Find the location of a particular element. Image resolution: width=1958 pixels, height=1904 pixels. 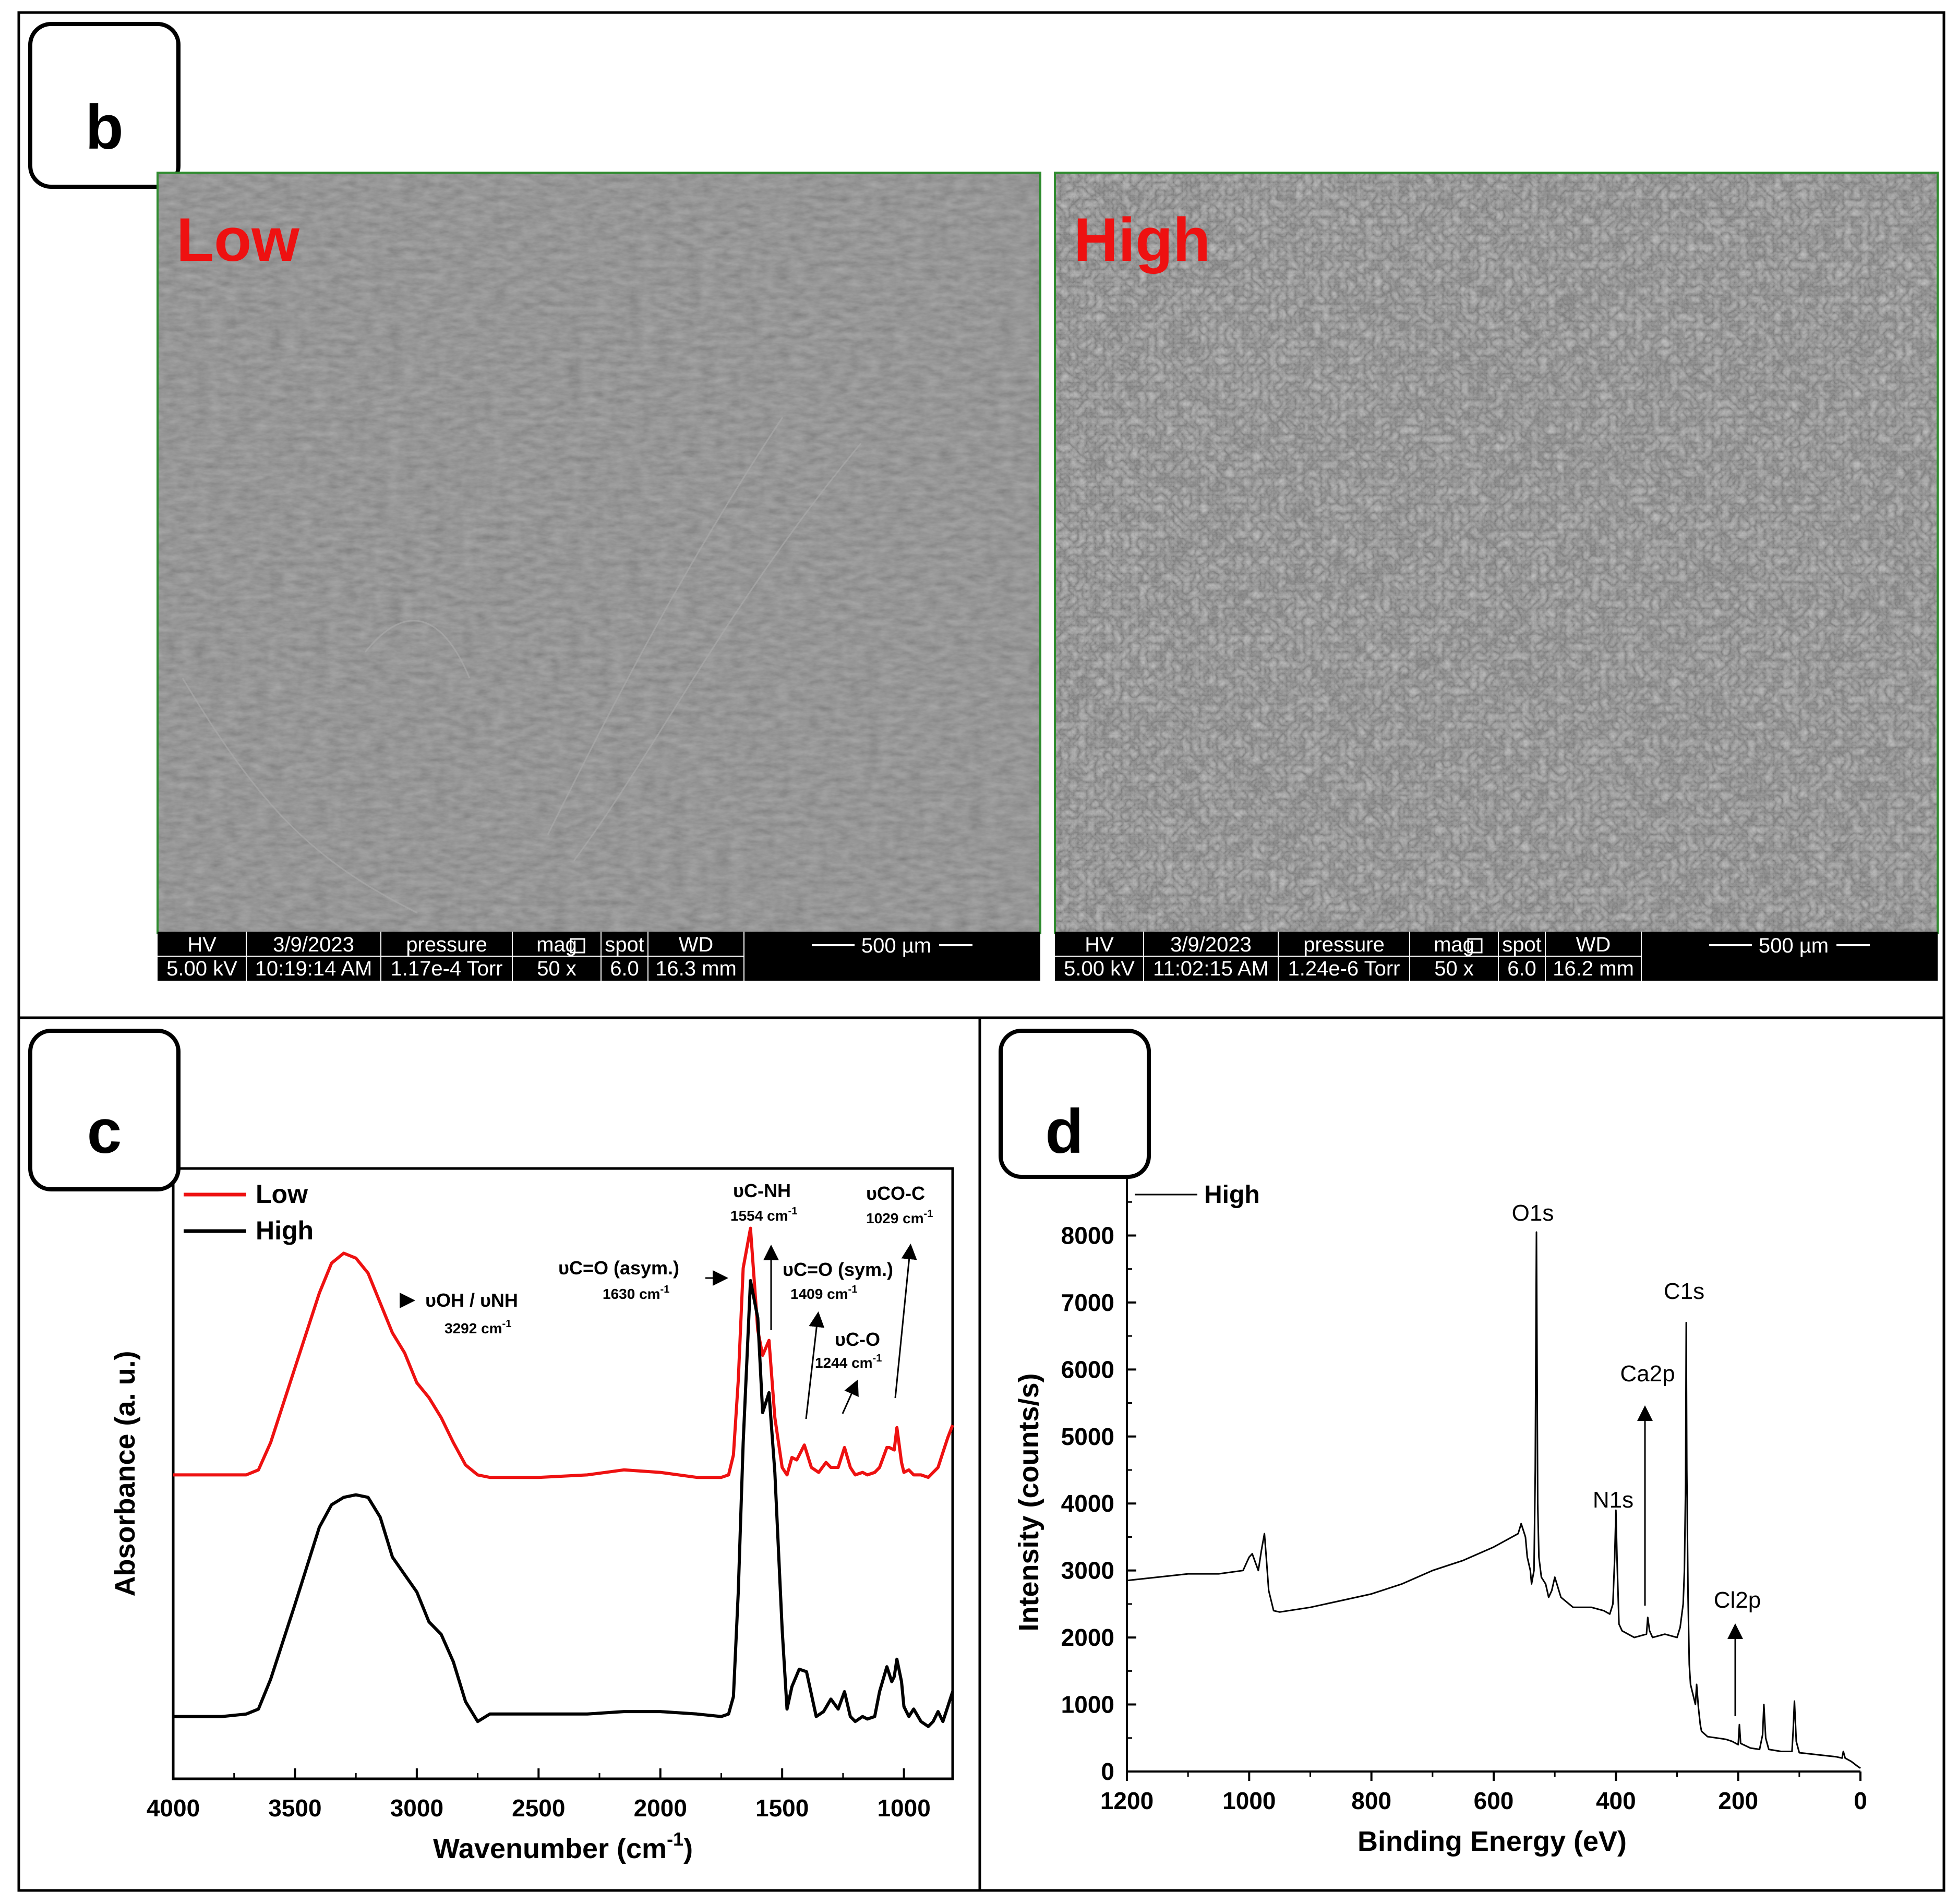

ftir-series-high is located at coordinates (564, 1503).